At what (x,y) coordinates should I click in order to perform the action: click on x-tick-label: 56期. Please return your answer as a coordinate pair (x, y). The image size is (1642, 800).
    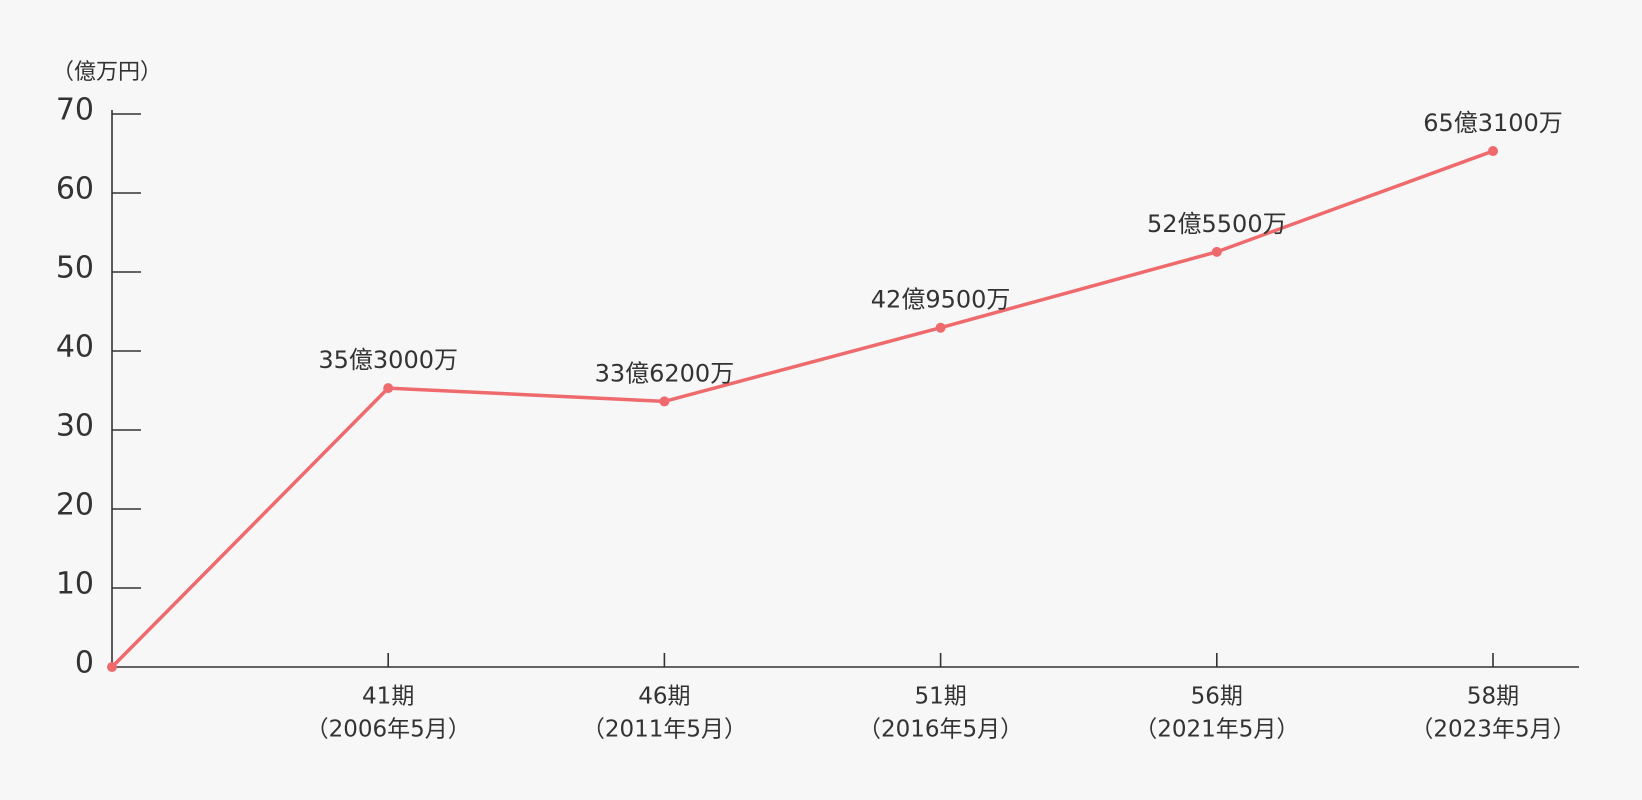
    Looking at the image, I should click on (1217, 697).